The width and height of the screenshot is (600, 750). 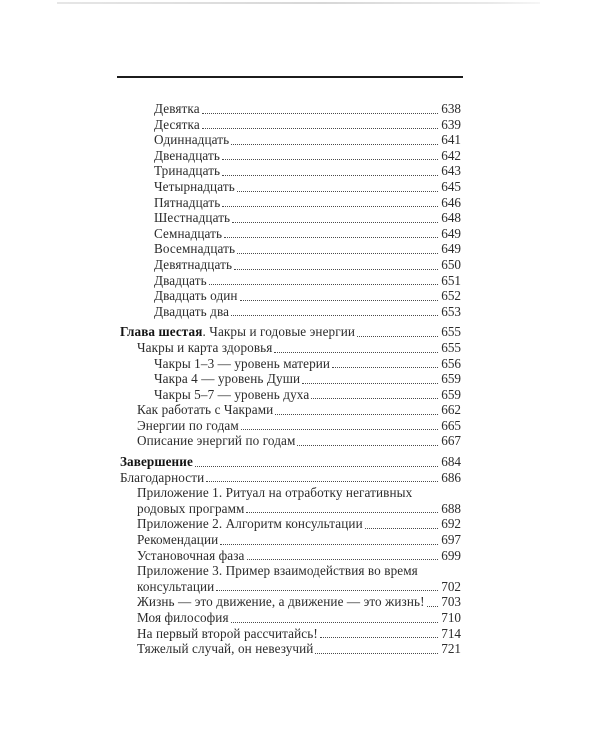 I want to click on toc-entry-page: 648, so click(x=451, y=218).